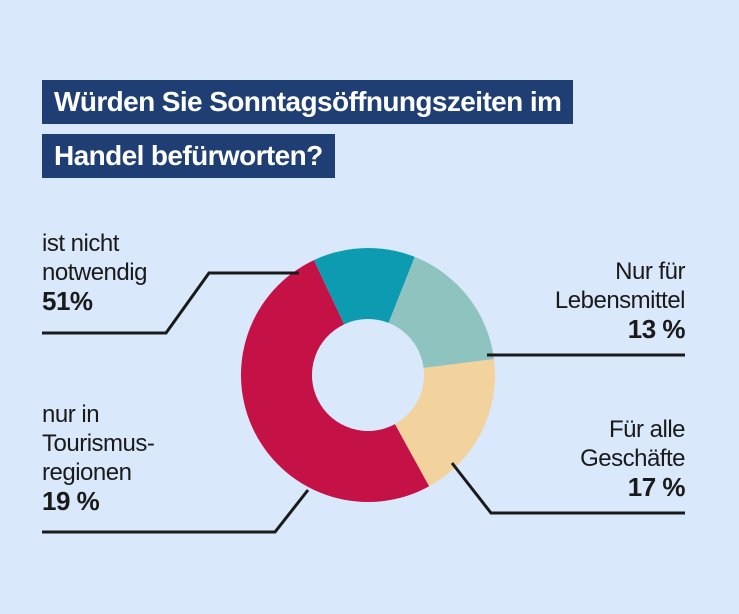  I want to click on value-label: 13 %, so click(656, 329).